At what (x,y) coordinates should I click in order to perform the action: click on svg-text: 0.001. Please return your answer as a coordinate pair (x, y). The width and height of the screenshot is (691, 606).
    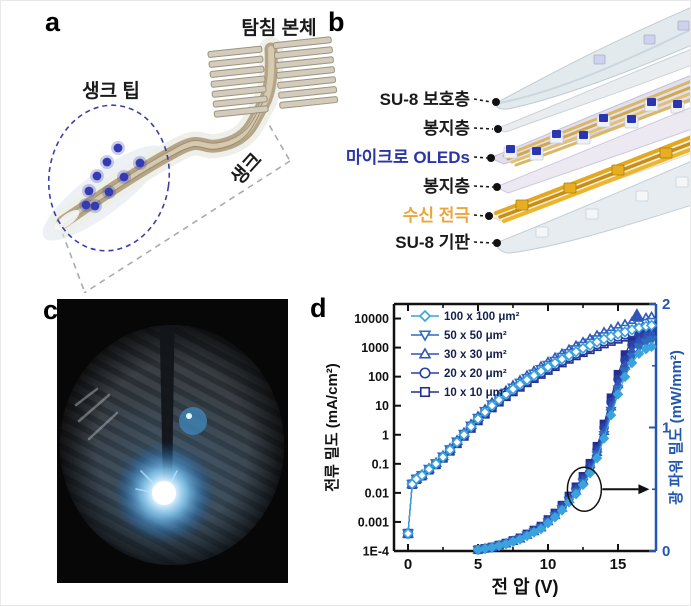
    Looking at the image, I should click on (373, 522).